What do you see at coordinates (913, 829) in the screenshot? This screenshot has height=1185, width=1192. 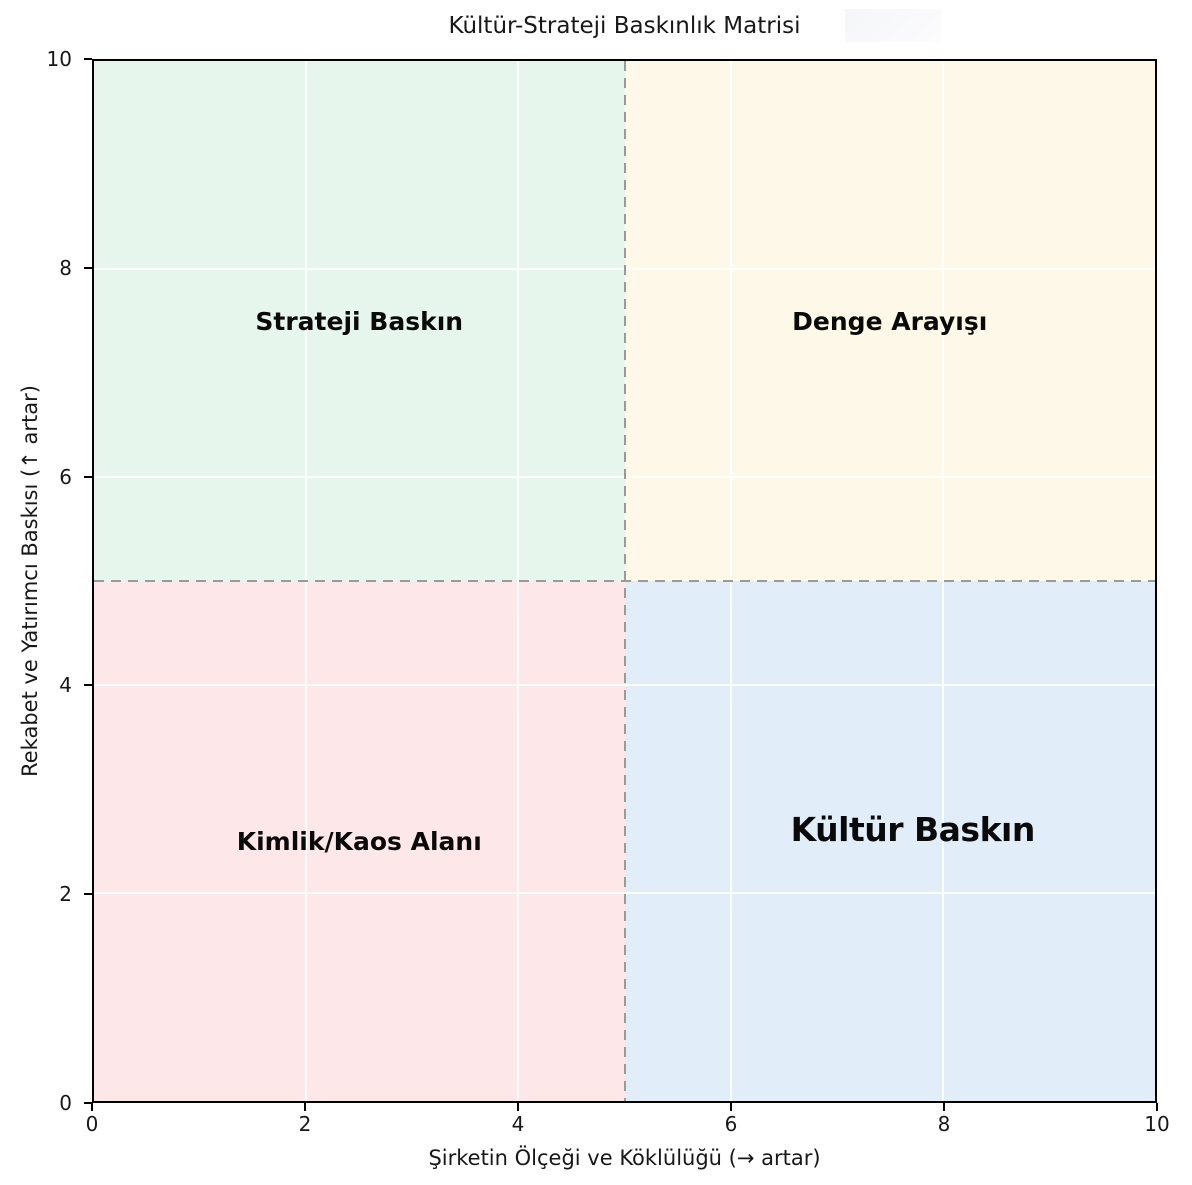 I see `quadrant-label-kultur-baskin: Kültür Baskın` at bounding box center [913, 829].